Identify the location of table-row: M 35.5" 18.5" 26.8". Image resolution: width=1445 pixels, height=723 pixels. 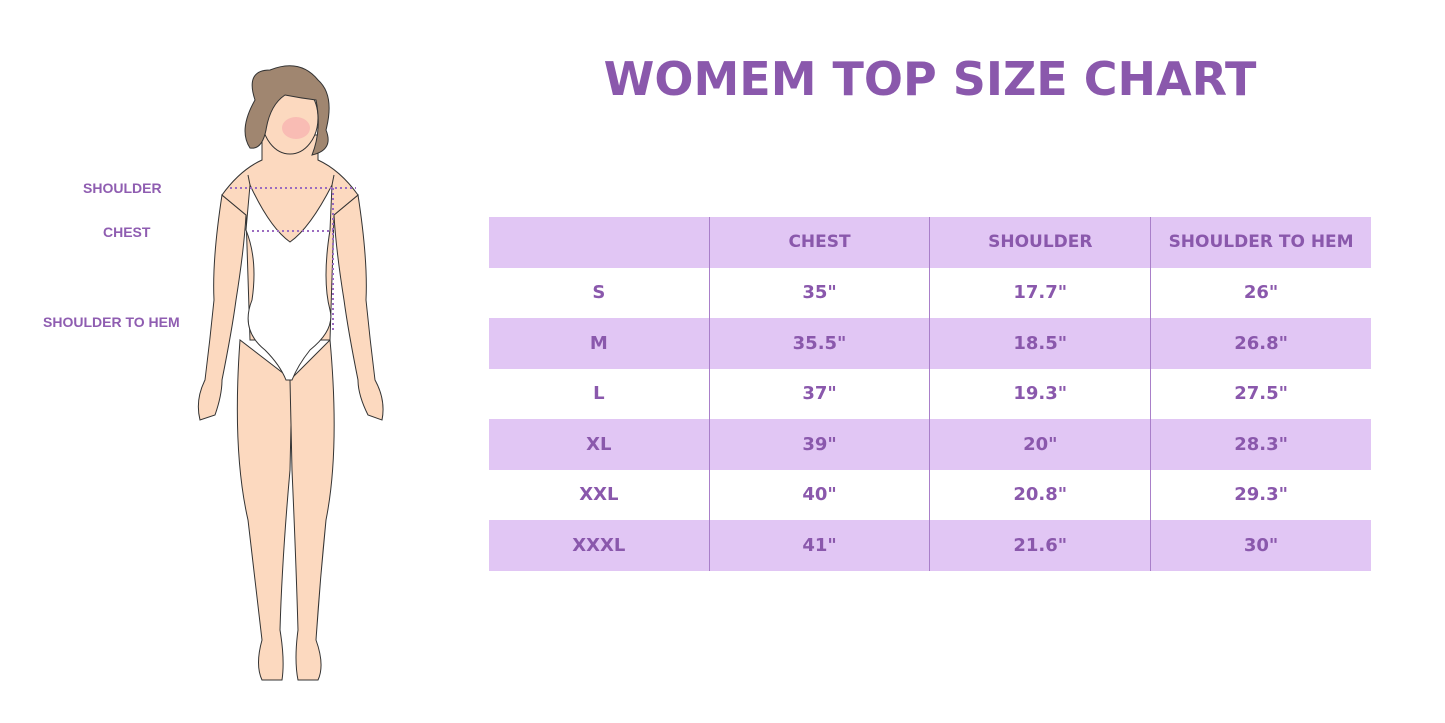
(930, 343).